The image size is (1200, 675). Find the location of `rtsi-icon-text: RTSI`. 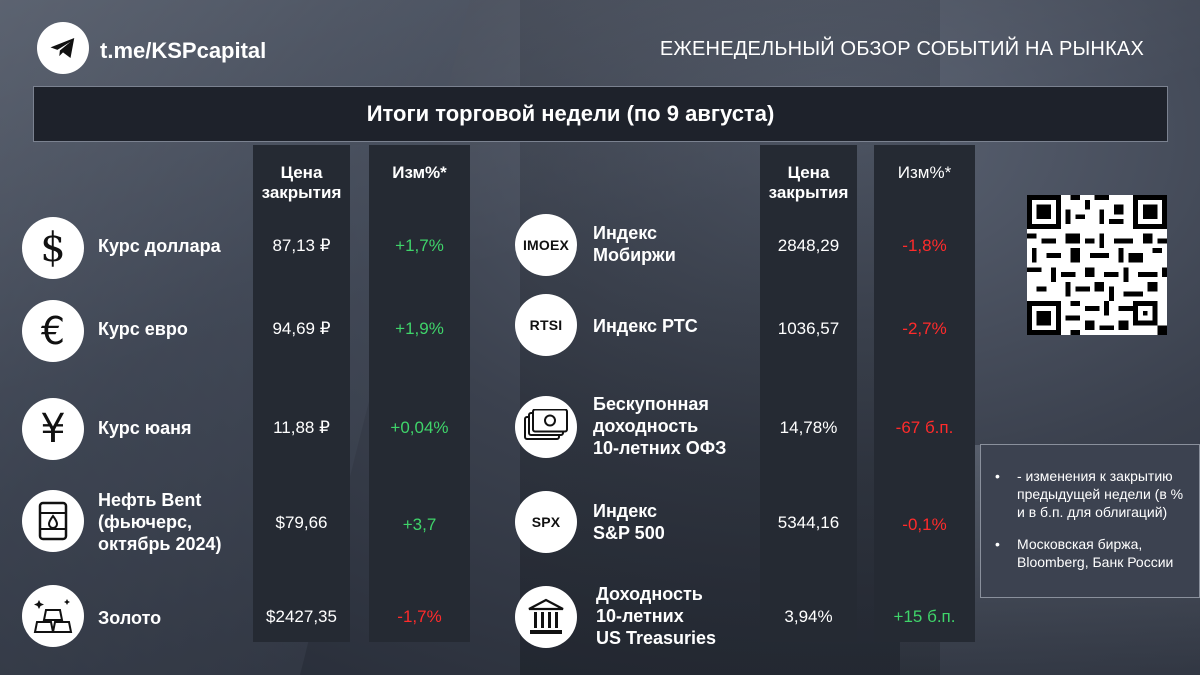

rtsi-icon-text: RTSI is located at coordinates (546, 325).